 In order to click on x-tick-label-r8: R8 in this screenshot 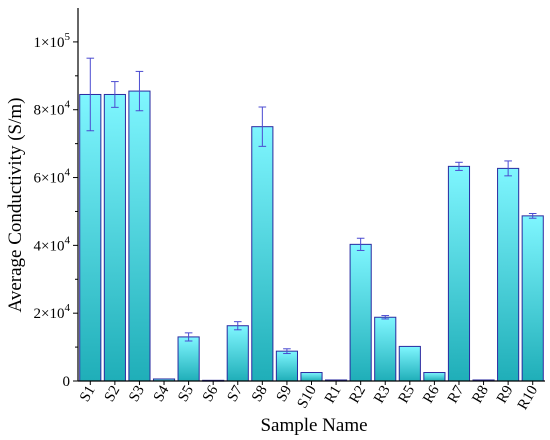, I will do `click(480, 394)`.